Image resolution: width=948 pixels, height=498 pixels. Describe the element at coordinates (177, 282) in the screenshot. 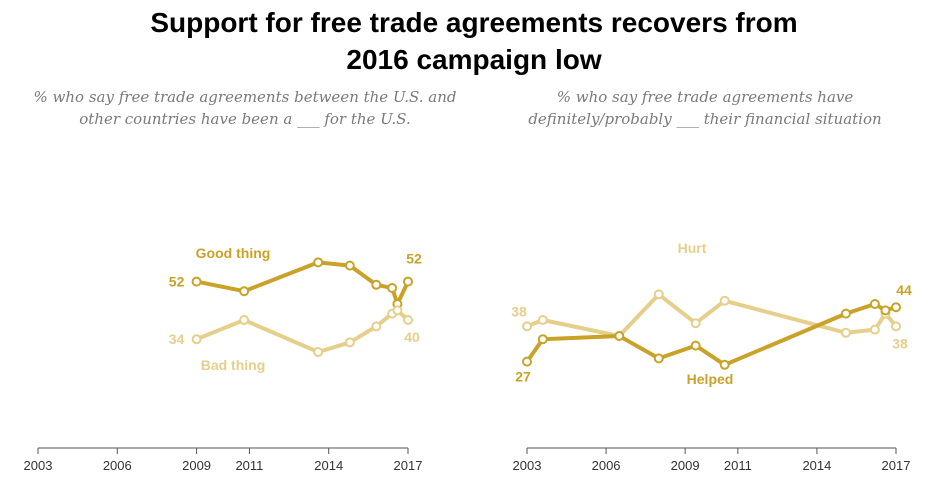

I see `left-first-value-label: 52` at that location.